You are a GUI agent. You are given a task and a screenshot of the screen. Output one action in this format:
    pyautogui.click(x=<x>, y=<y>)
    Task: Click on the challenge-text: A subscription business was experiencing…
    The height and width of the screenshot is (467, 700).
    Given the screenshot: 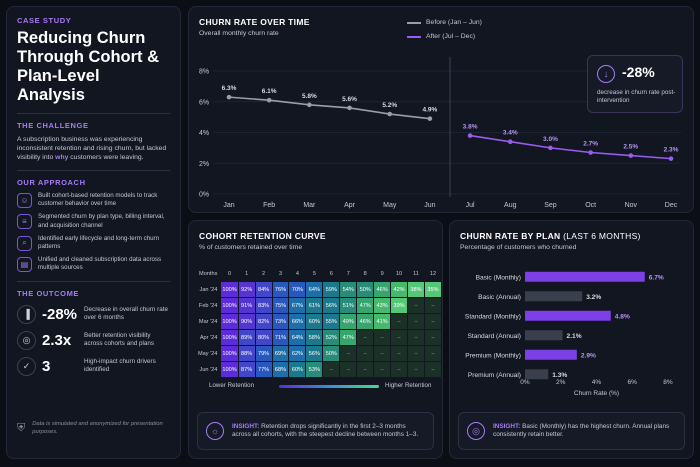 What is the action you would take?
    pyautogui.click(x=93, y=148)
    